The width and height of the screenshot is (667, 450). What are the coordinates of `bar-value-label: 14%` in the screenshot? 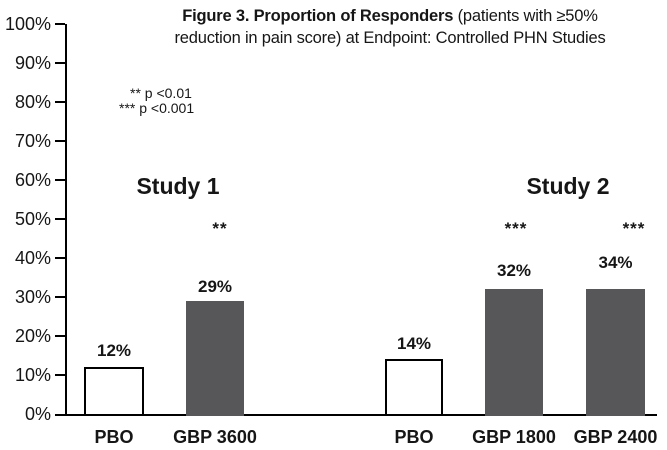 It's located at (414, 343).